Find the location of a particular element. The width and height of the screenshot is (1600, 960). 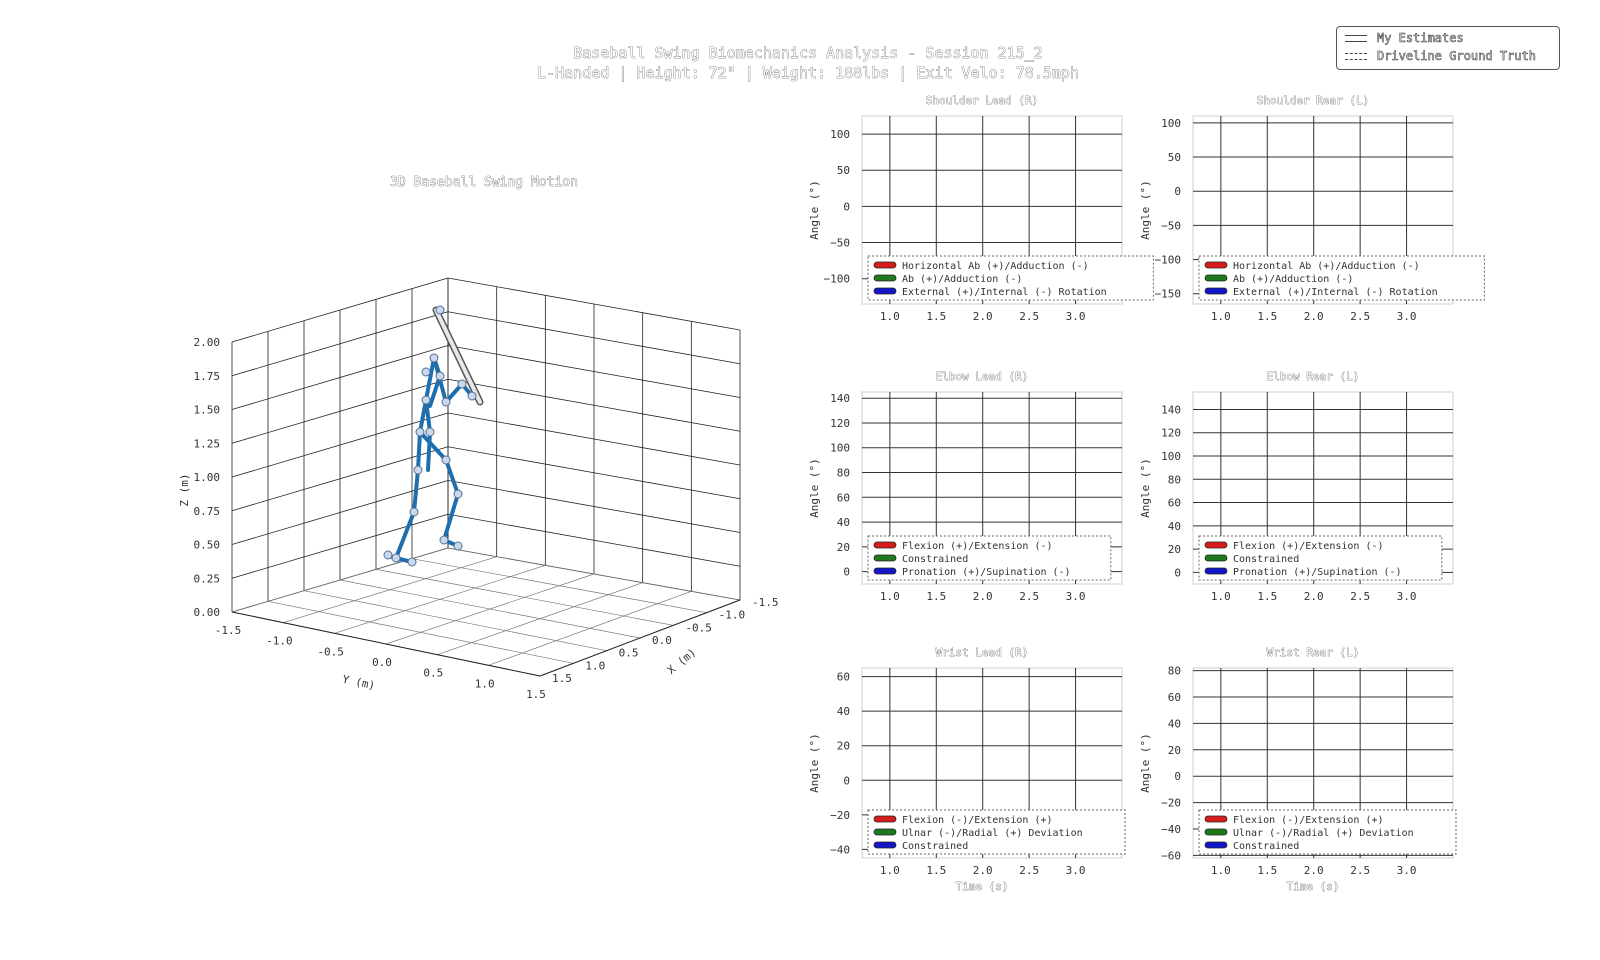

bat-highlight is located at coordinates (458, 356).